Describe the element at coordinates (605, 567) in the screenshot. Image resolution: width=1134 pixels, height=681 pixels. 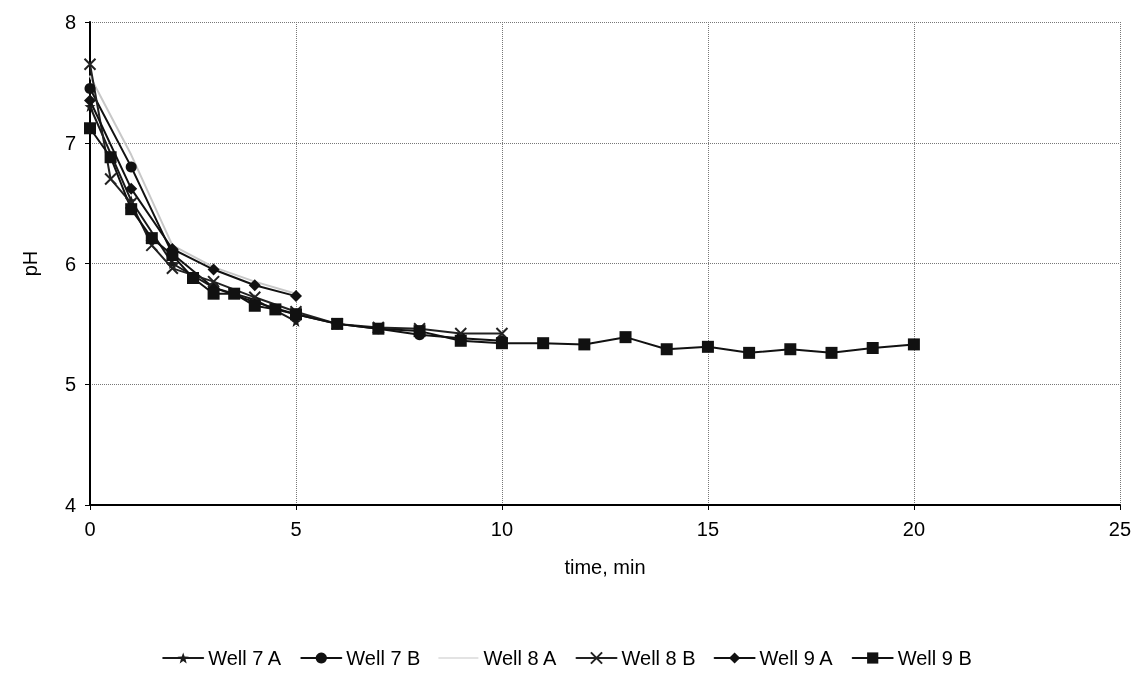
I see `x-axis-title: time, min` at that location.